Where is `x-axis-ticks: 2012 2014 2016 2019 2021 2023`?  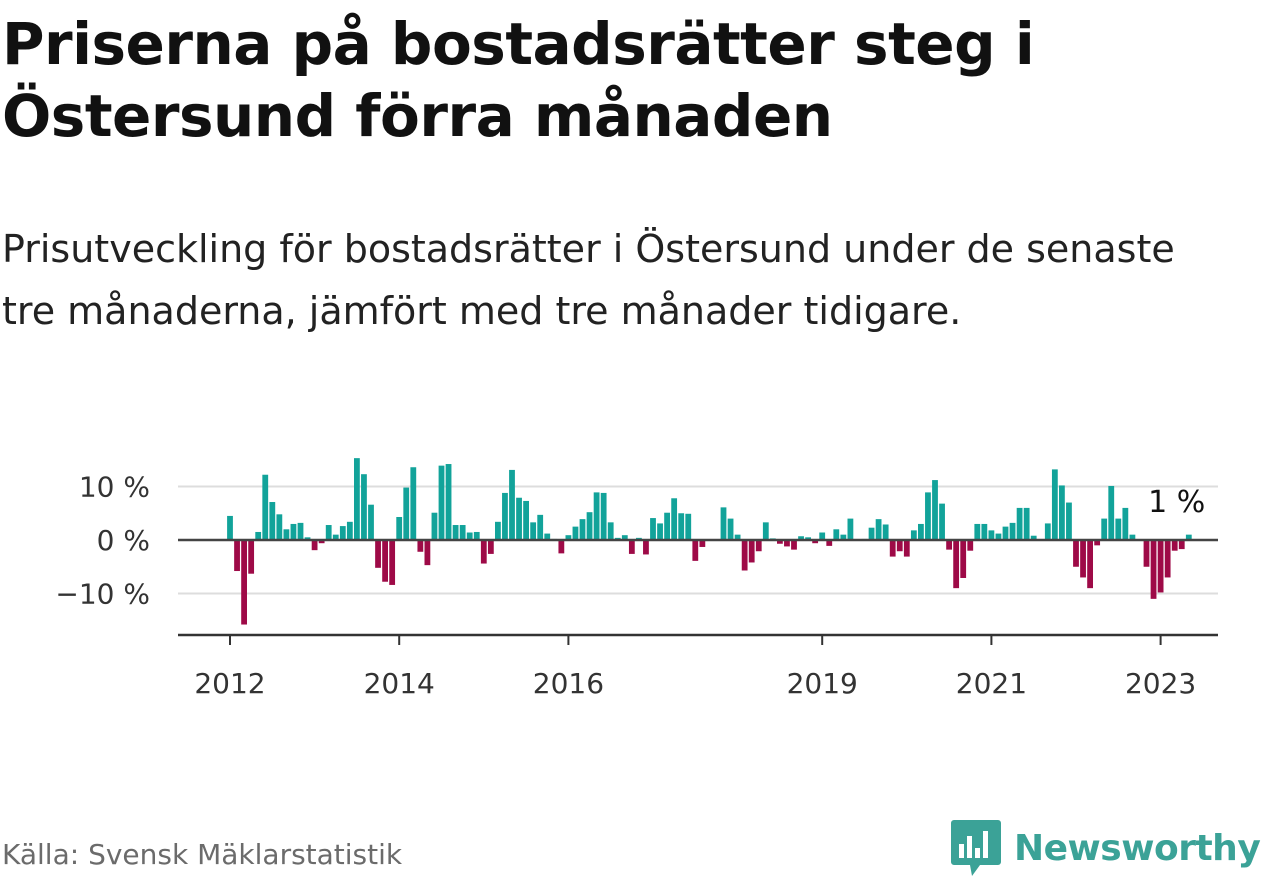 x-axis-ticks: 2012 2014 2016 2019 2021 2023 is located at coordinates (695, 667).